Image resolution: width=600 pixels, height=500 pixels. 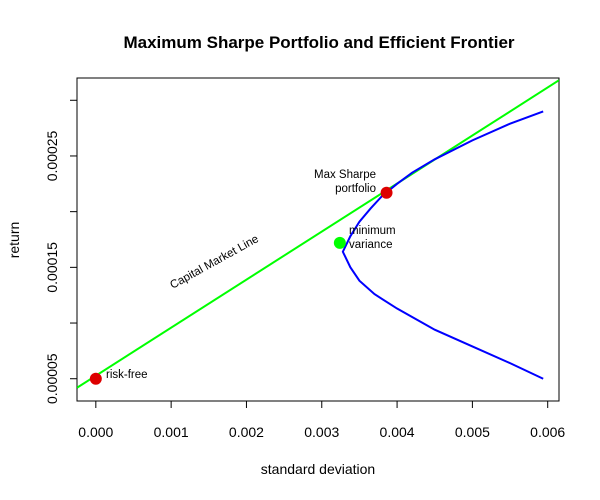 What do you see at coordinates (52, 267) in the screenshot?
I see `y-tick-label: 0.00015` at bounding box center [52, 267].